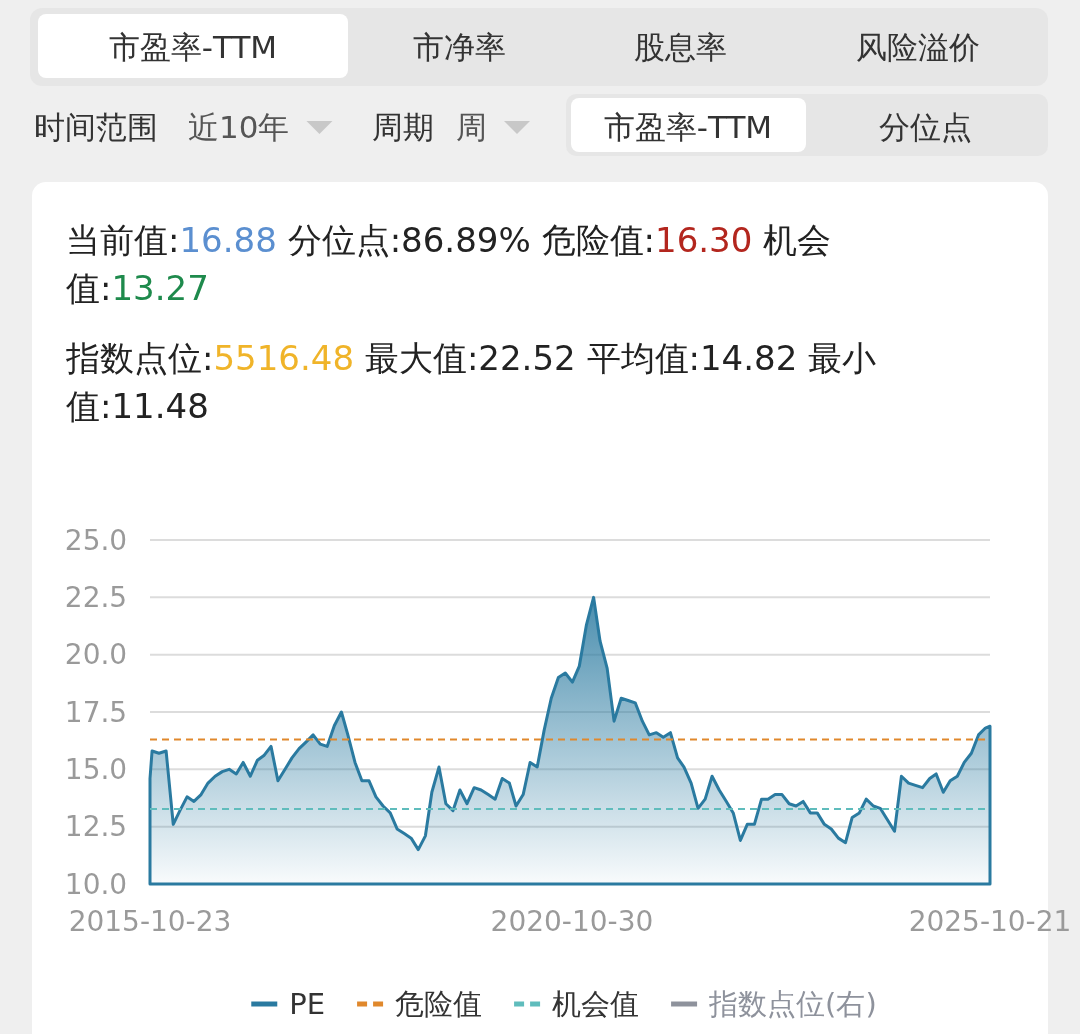  I want to click on text: 分位点, so click(925, 127).